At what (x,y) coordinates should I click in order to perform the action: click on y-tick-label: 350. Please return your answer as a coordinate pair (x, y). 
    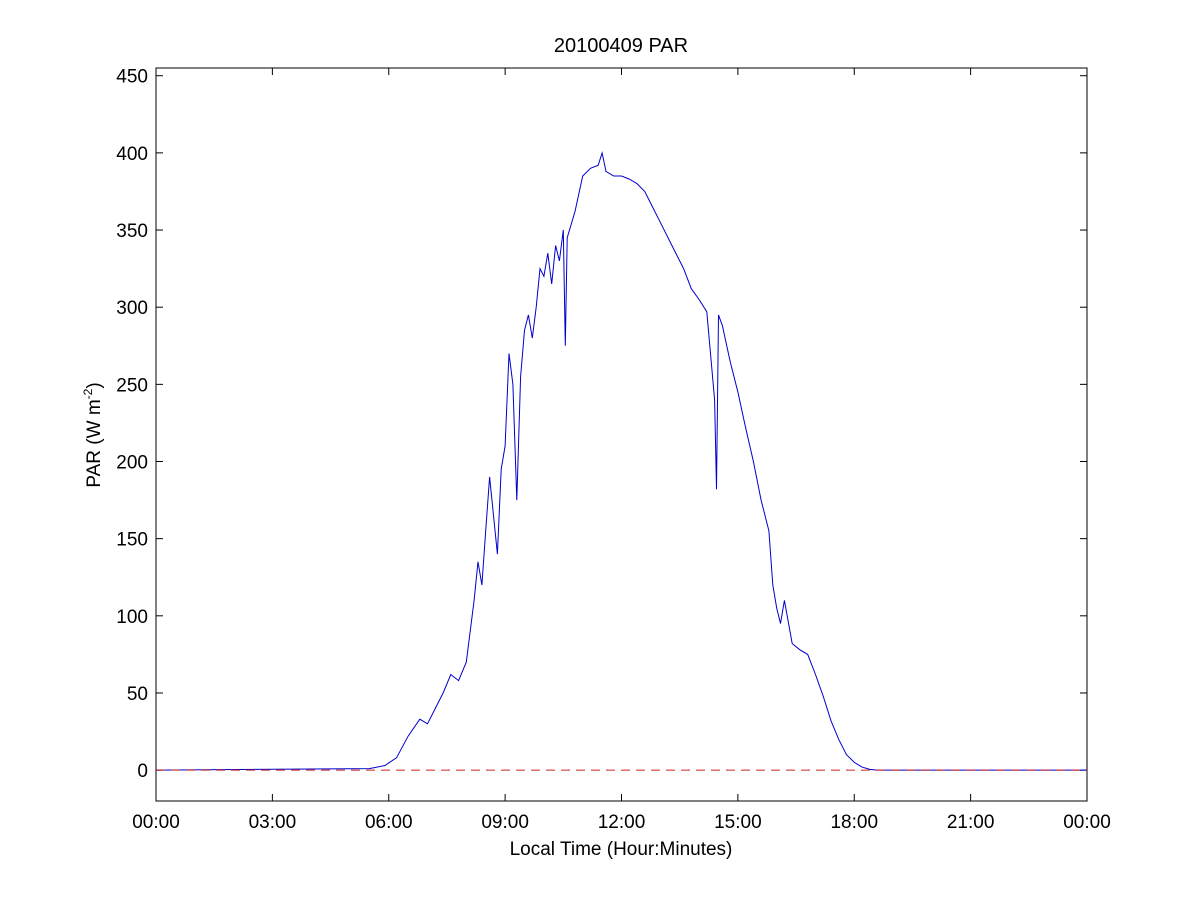
    Looking at the image, I should click on (132, 231).